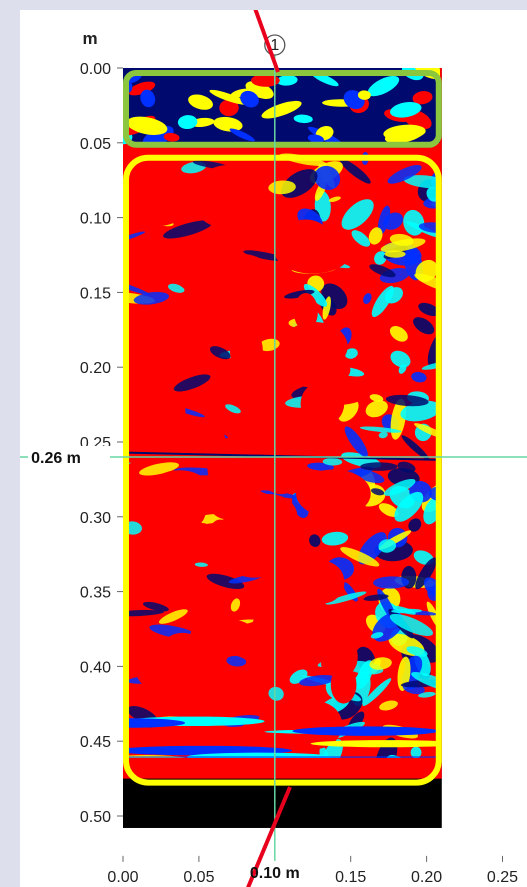  What do you see at coordinates (95, 293) in the screenshot?
I see `y-tick-label: 0.15` at bounding box center [95, 293].